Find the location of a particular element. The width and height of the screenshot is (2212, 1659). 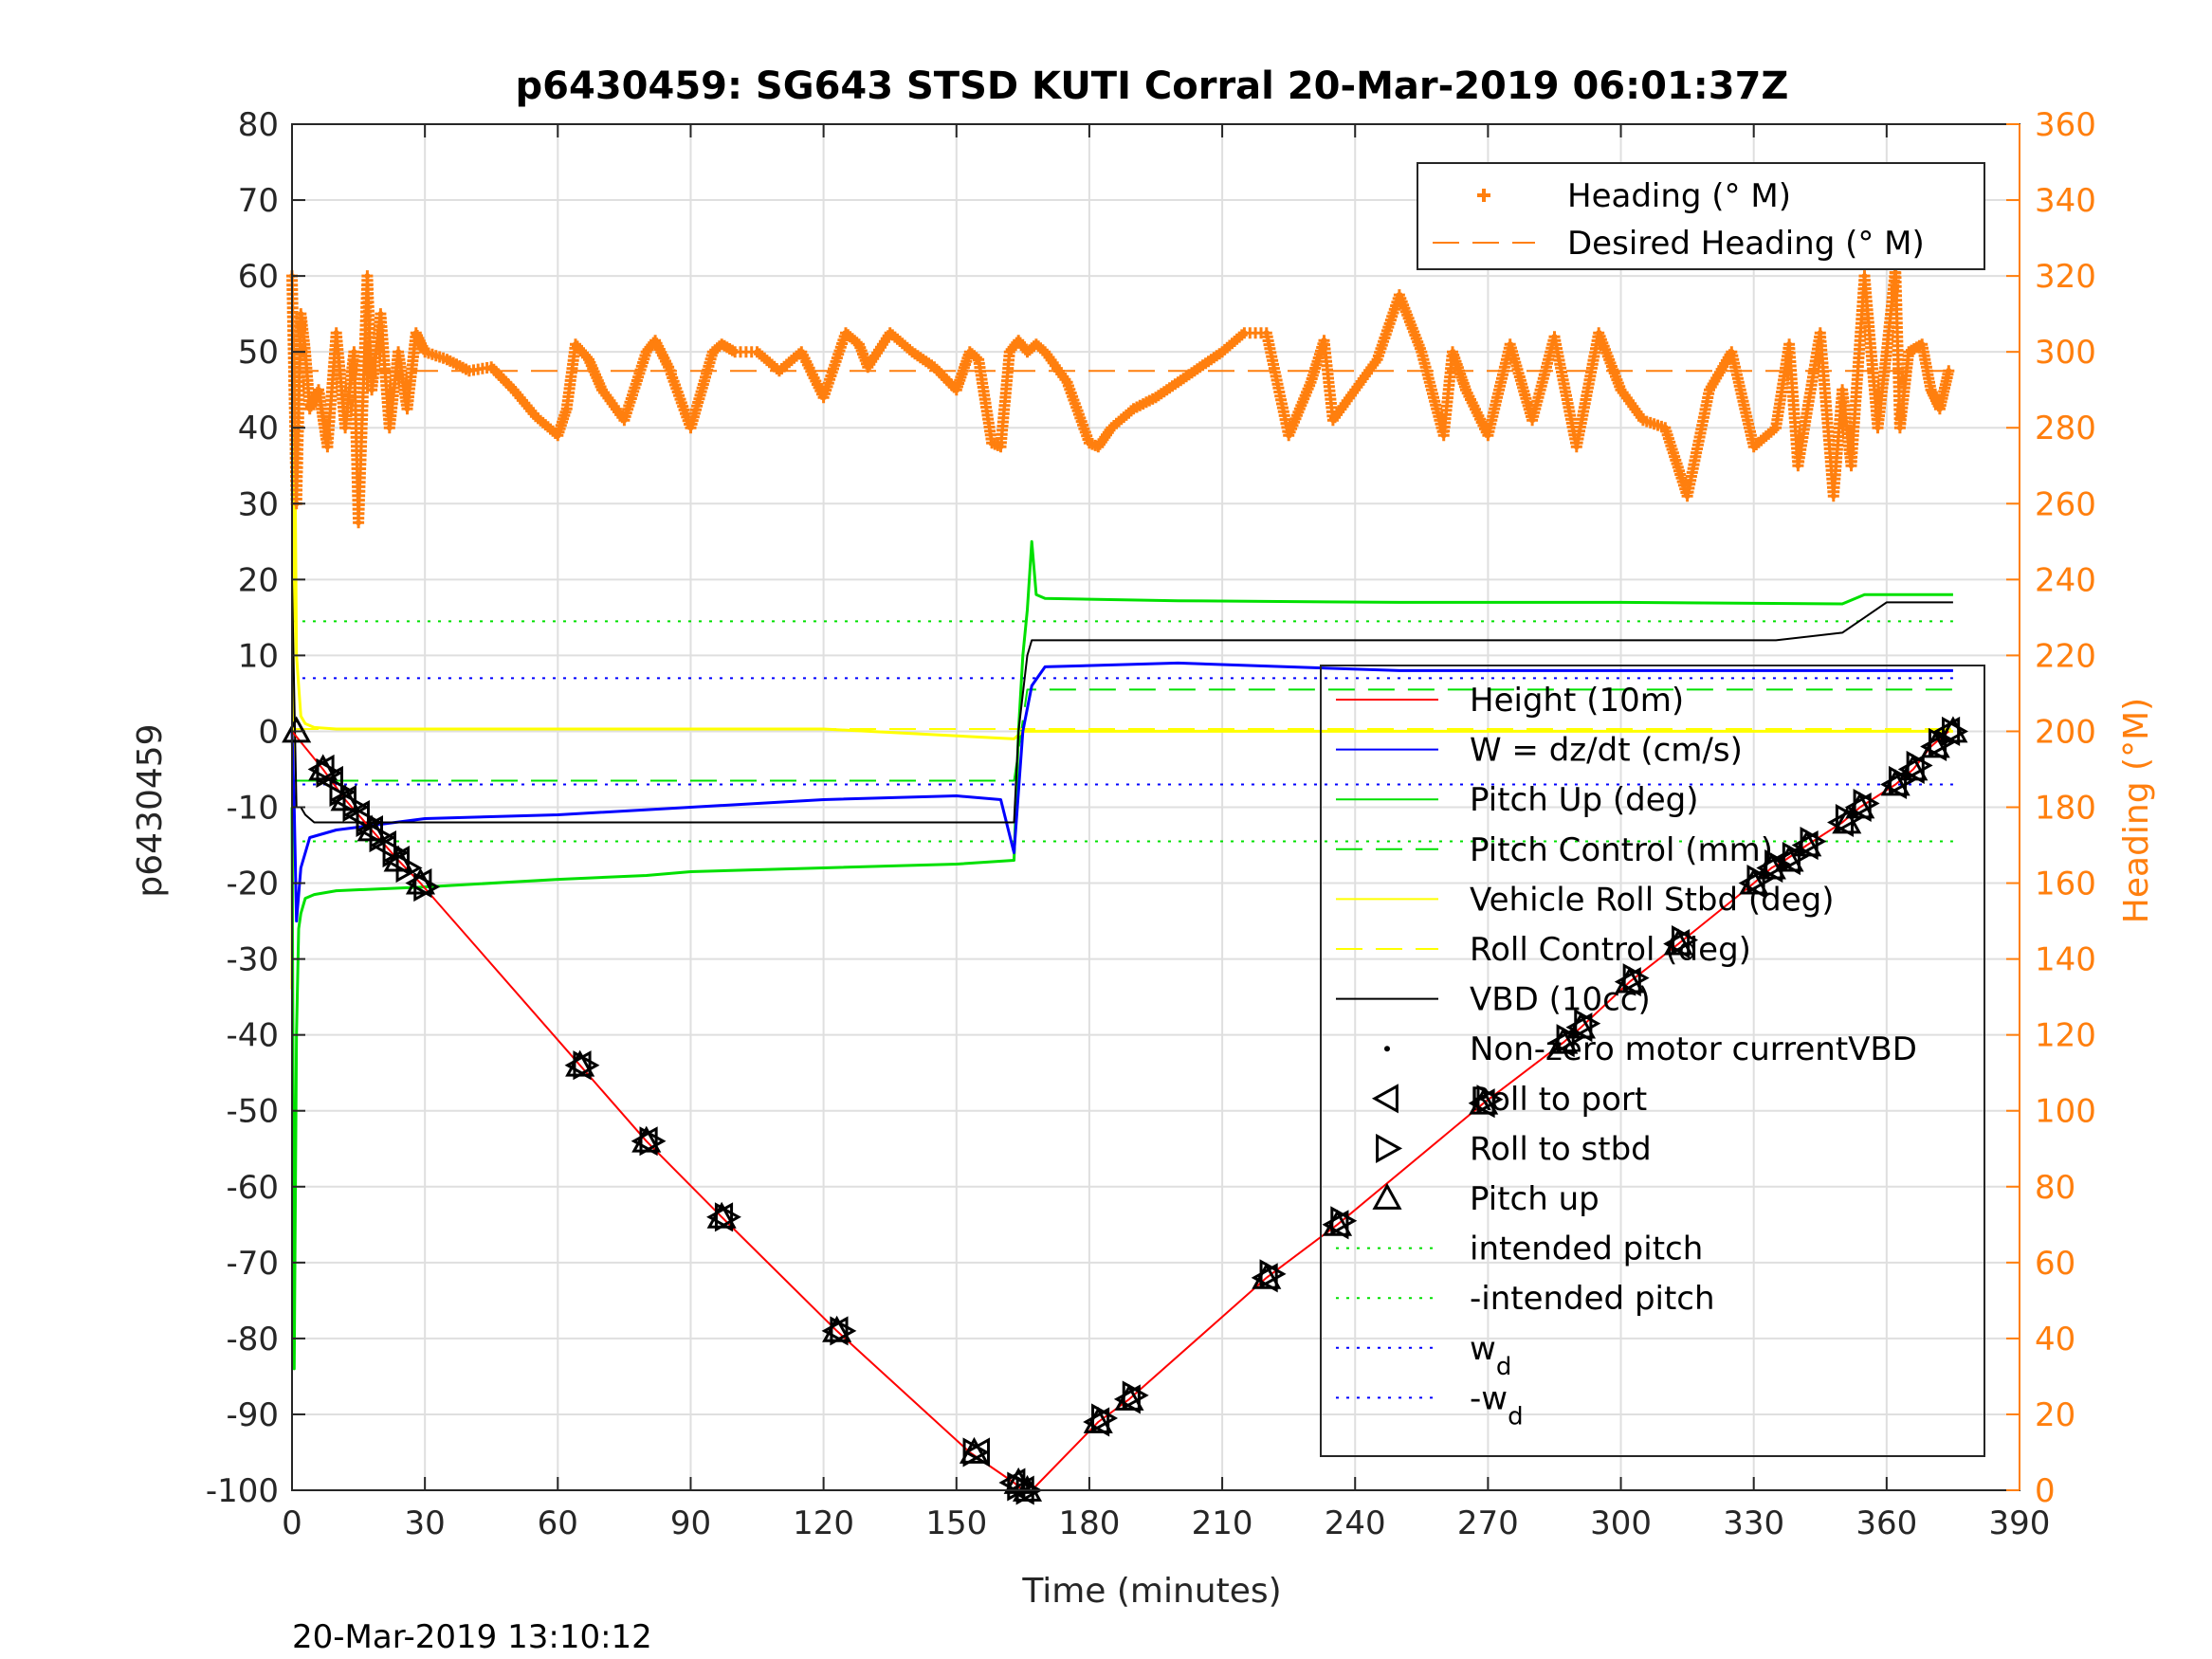

x-tick-label: 330 is located at coordinates (1753, 1523).